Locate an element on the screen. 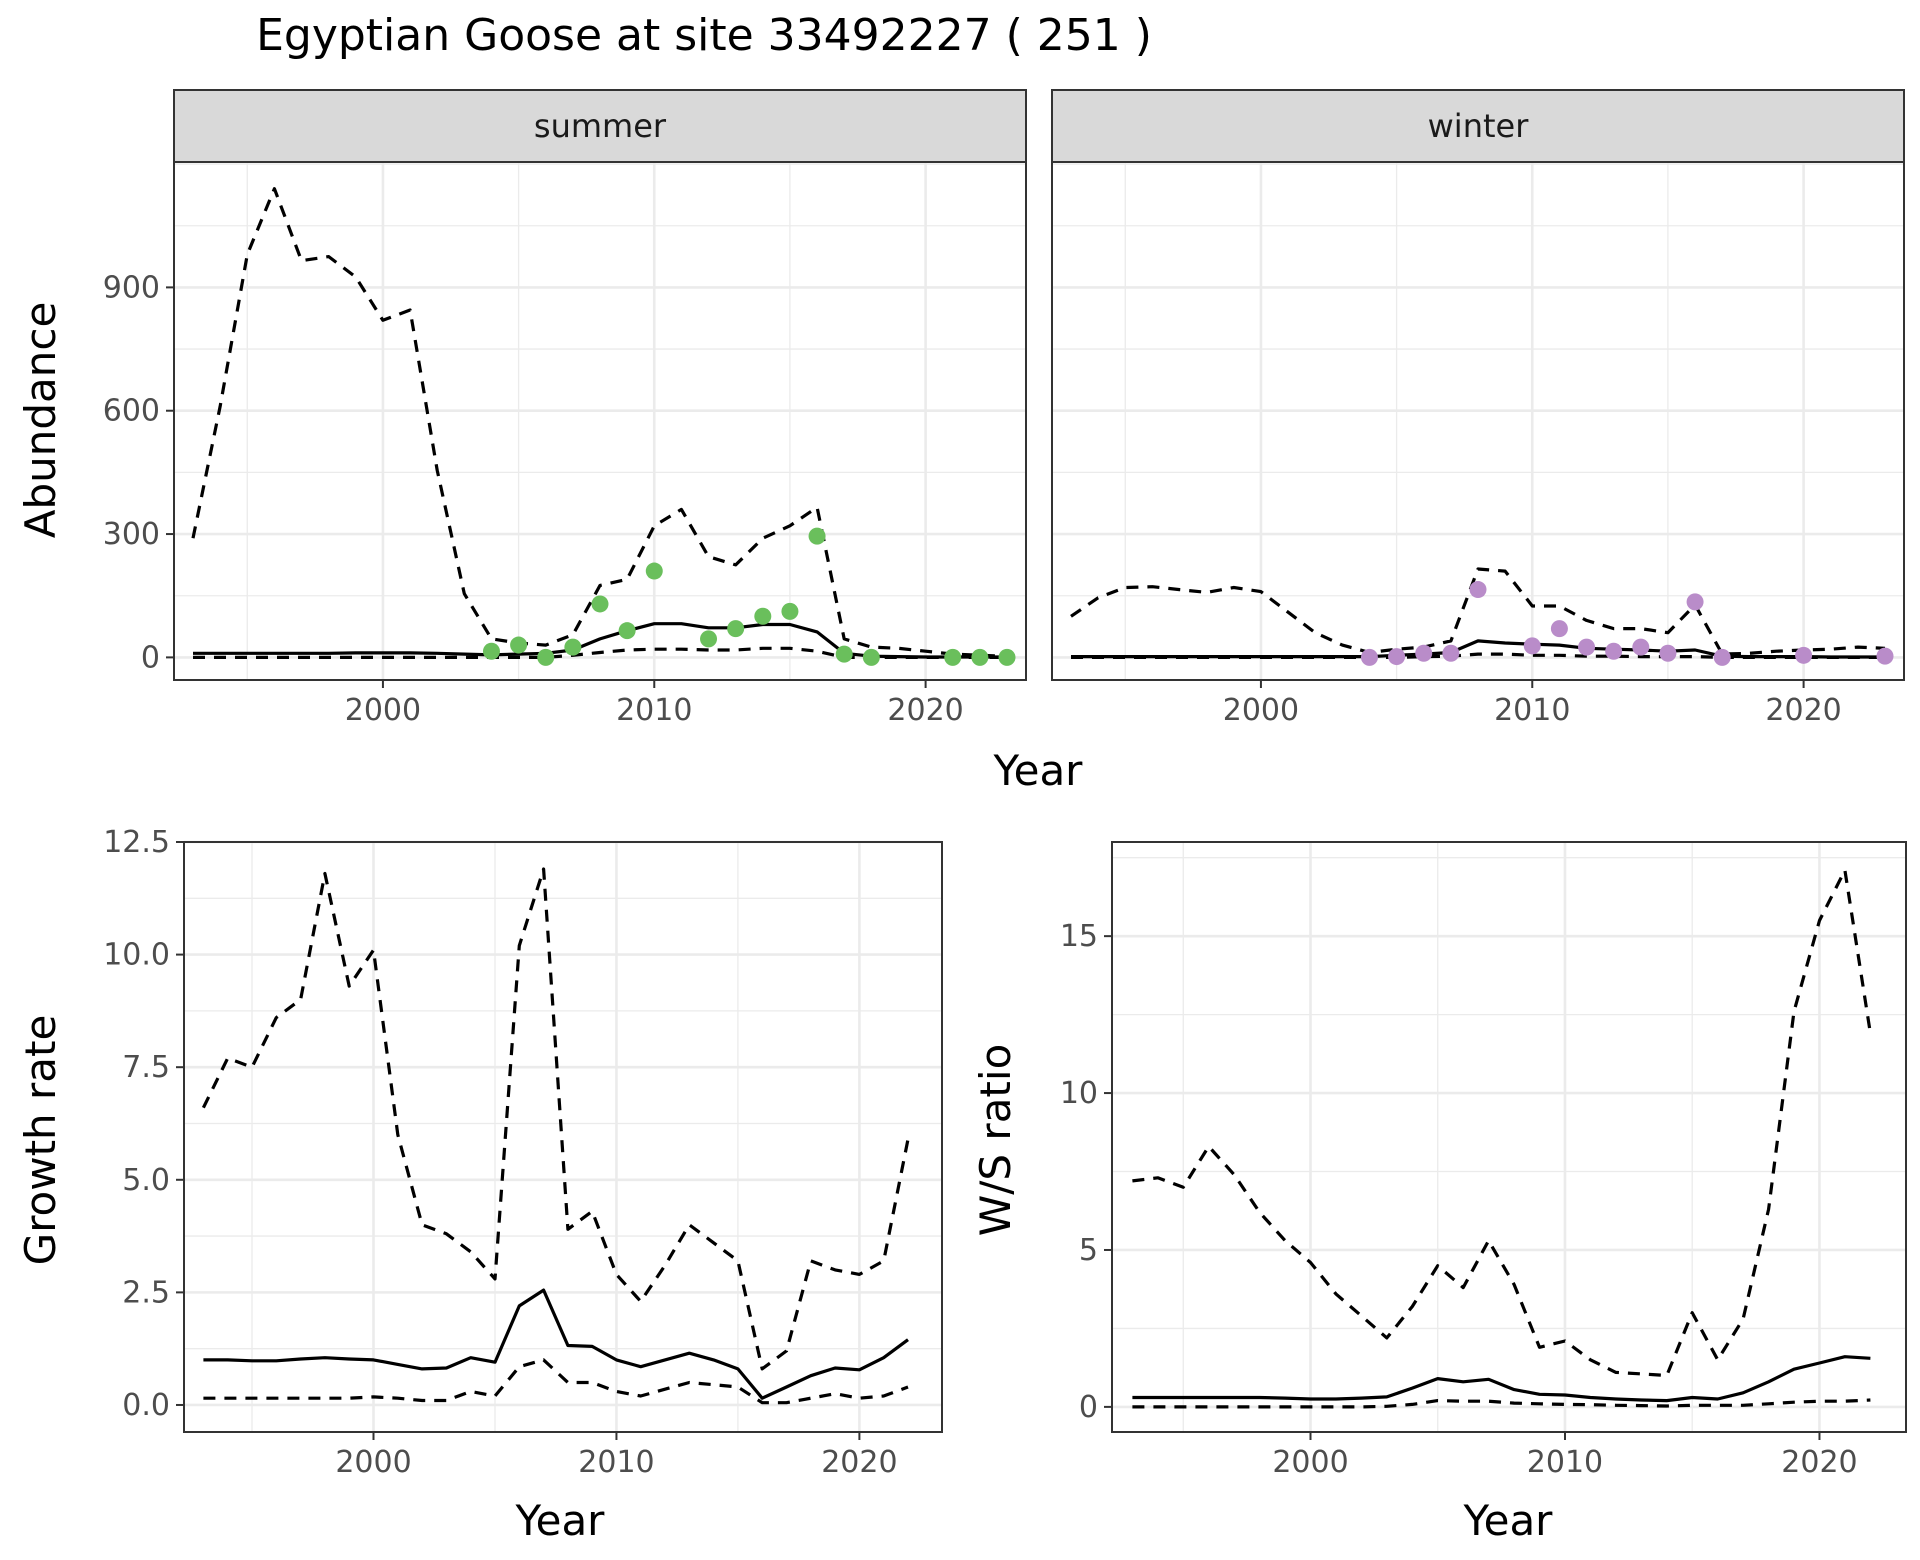  y-tick-label: 5.0 is located at coordinates (146, 1180).